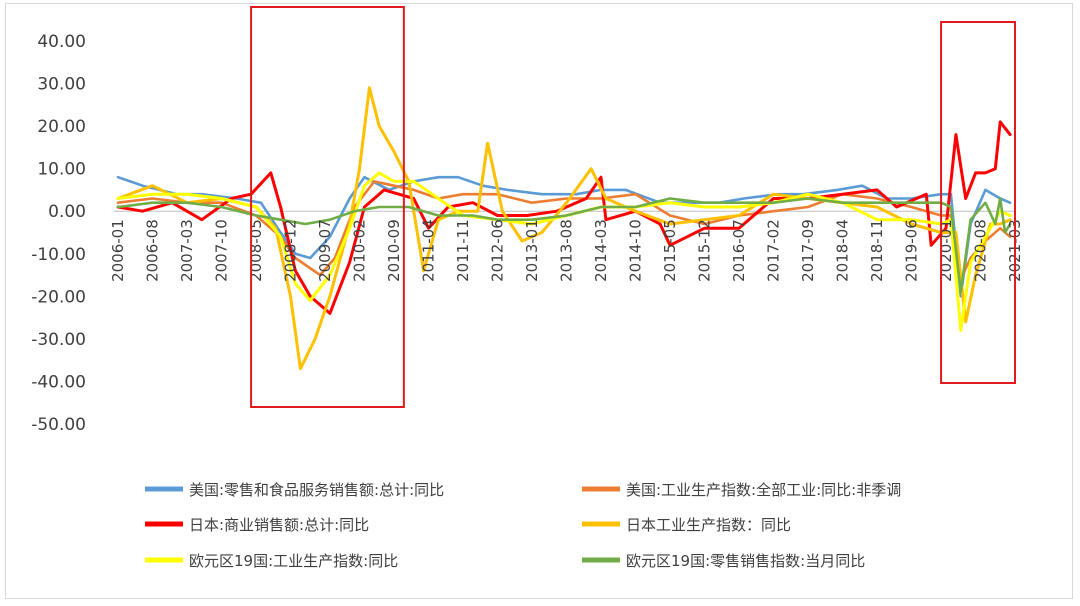 This screenshot has height=606, width=1080. What do you see at coordinates (877, 250) in the screenshot?
I see `x-tick-label: 2018-11` at bounding box center [877, 250].